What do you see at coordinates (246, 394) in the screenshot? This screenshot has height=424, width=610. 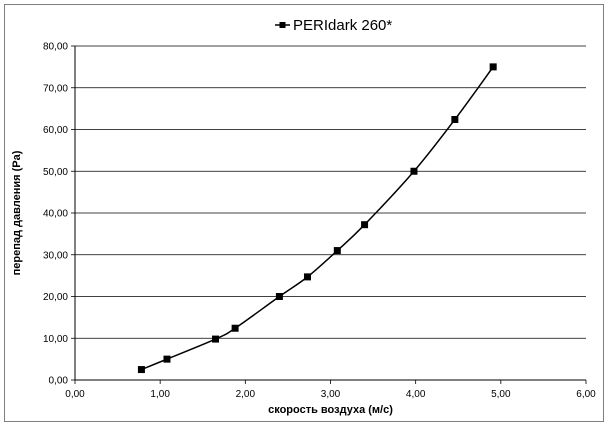 I see `x-tick-label: 2,00` at bounding box center [246, 394].